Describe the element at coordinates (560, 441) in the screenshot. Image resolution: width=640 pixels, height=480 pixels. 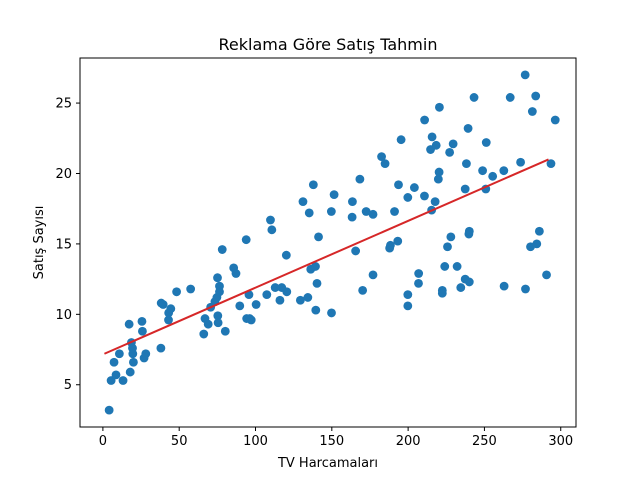
I see `x-tick-label: 300` at that location.